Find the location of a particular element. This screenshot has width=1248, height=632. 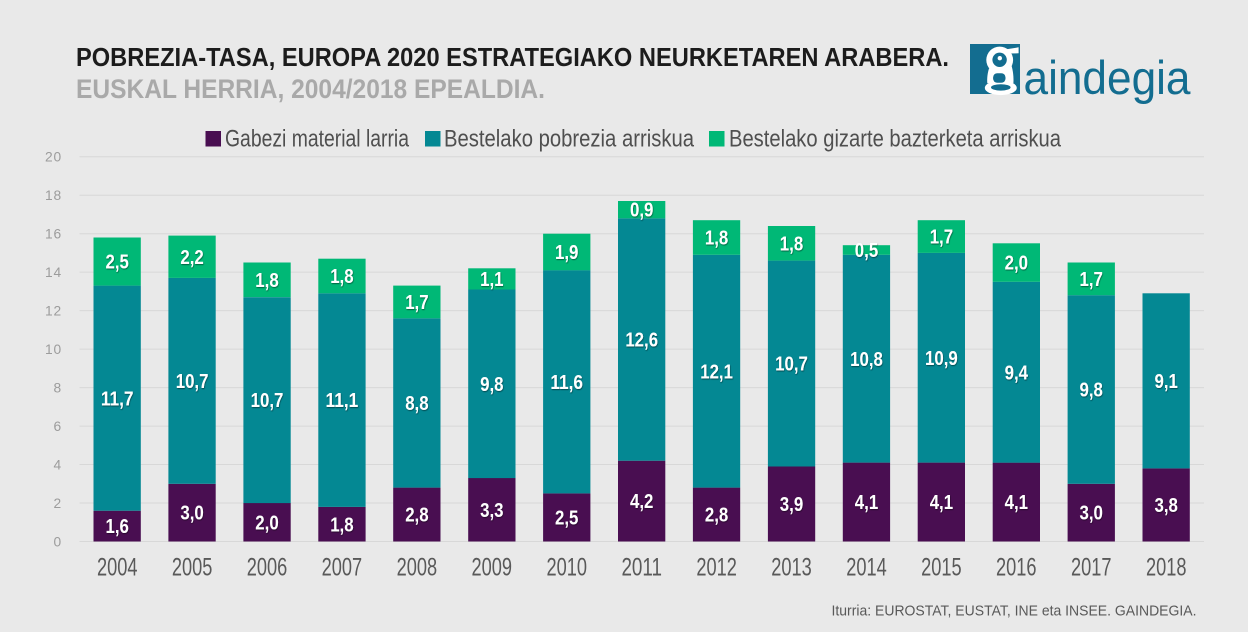

svg-text: 3,8 is located at coordinates (1166, 506).